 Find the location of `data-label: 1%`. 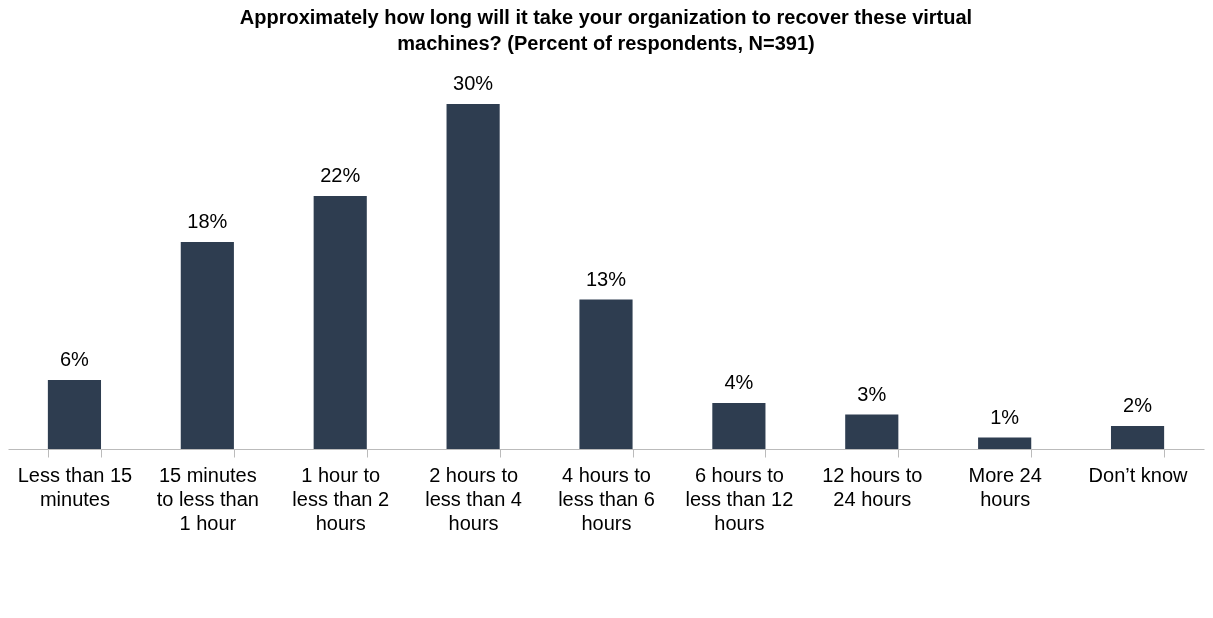

data-label: 1% is located at coordinates (1005, 416).